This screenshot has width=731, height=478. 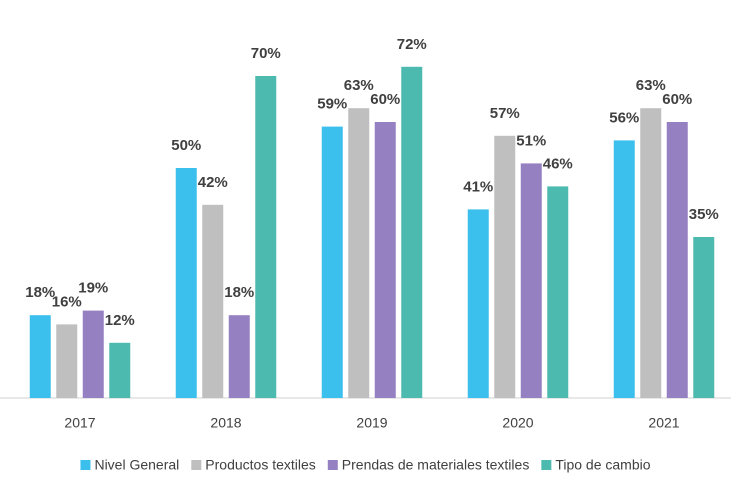 I want to click on value-label: 41%, so click(x=478, y=186).